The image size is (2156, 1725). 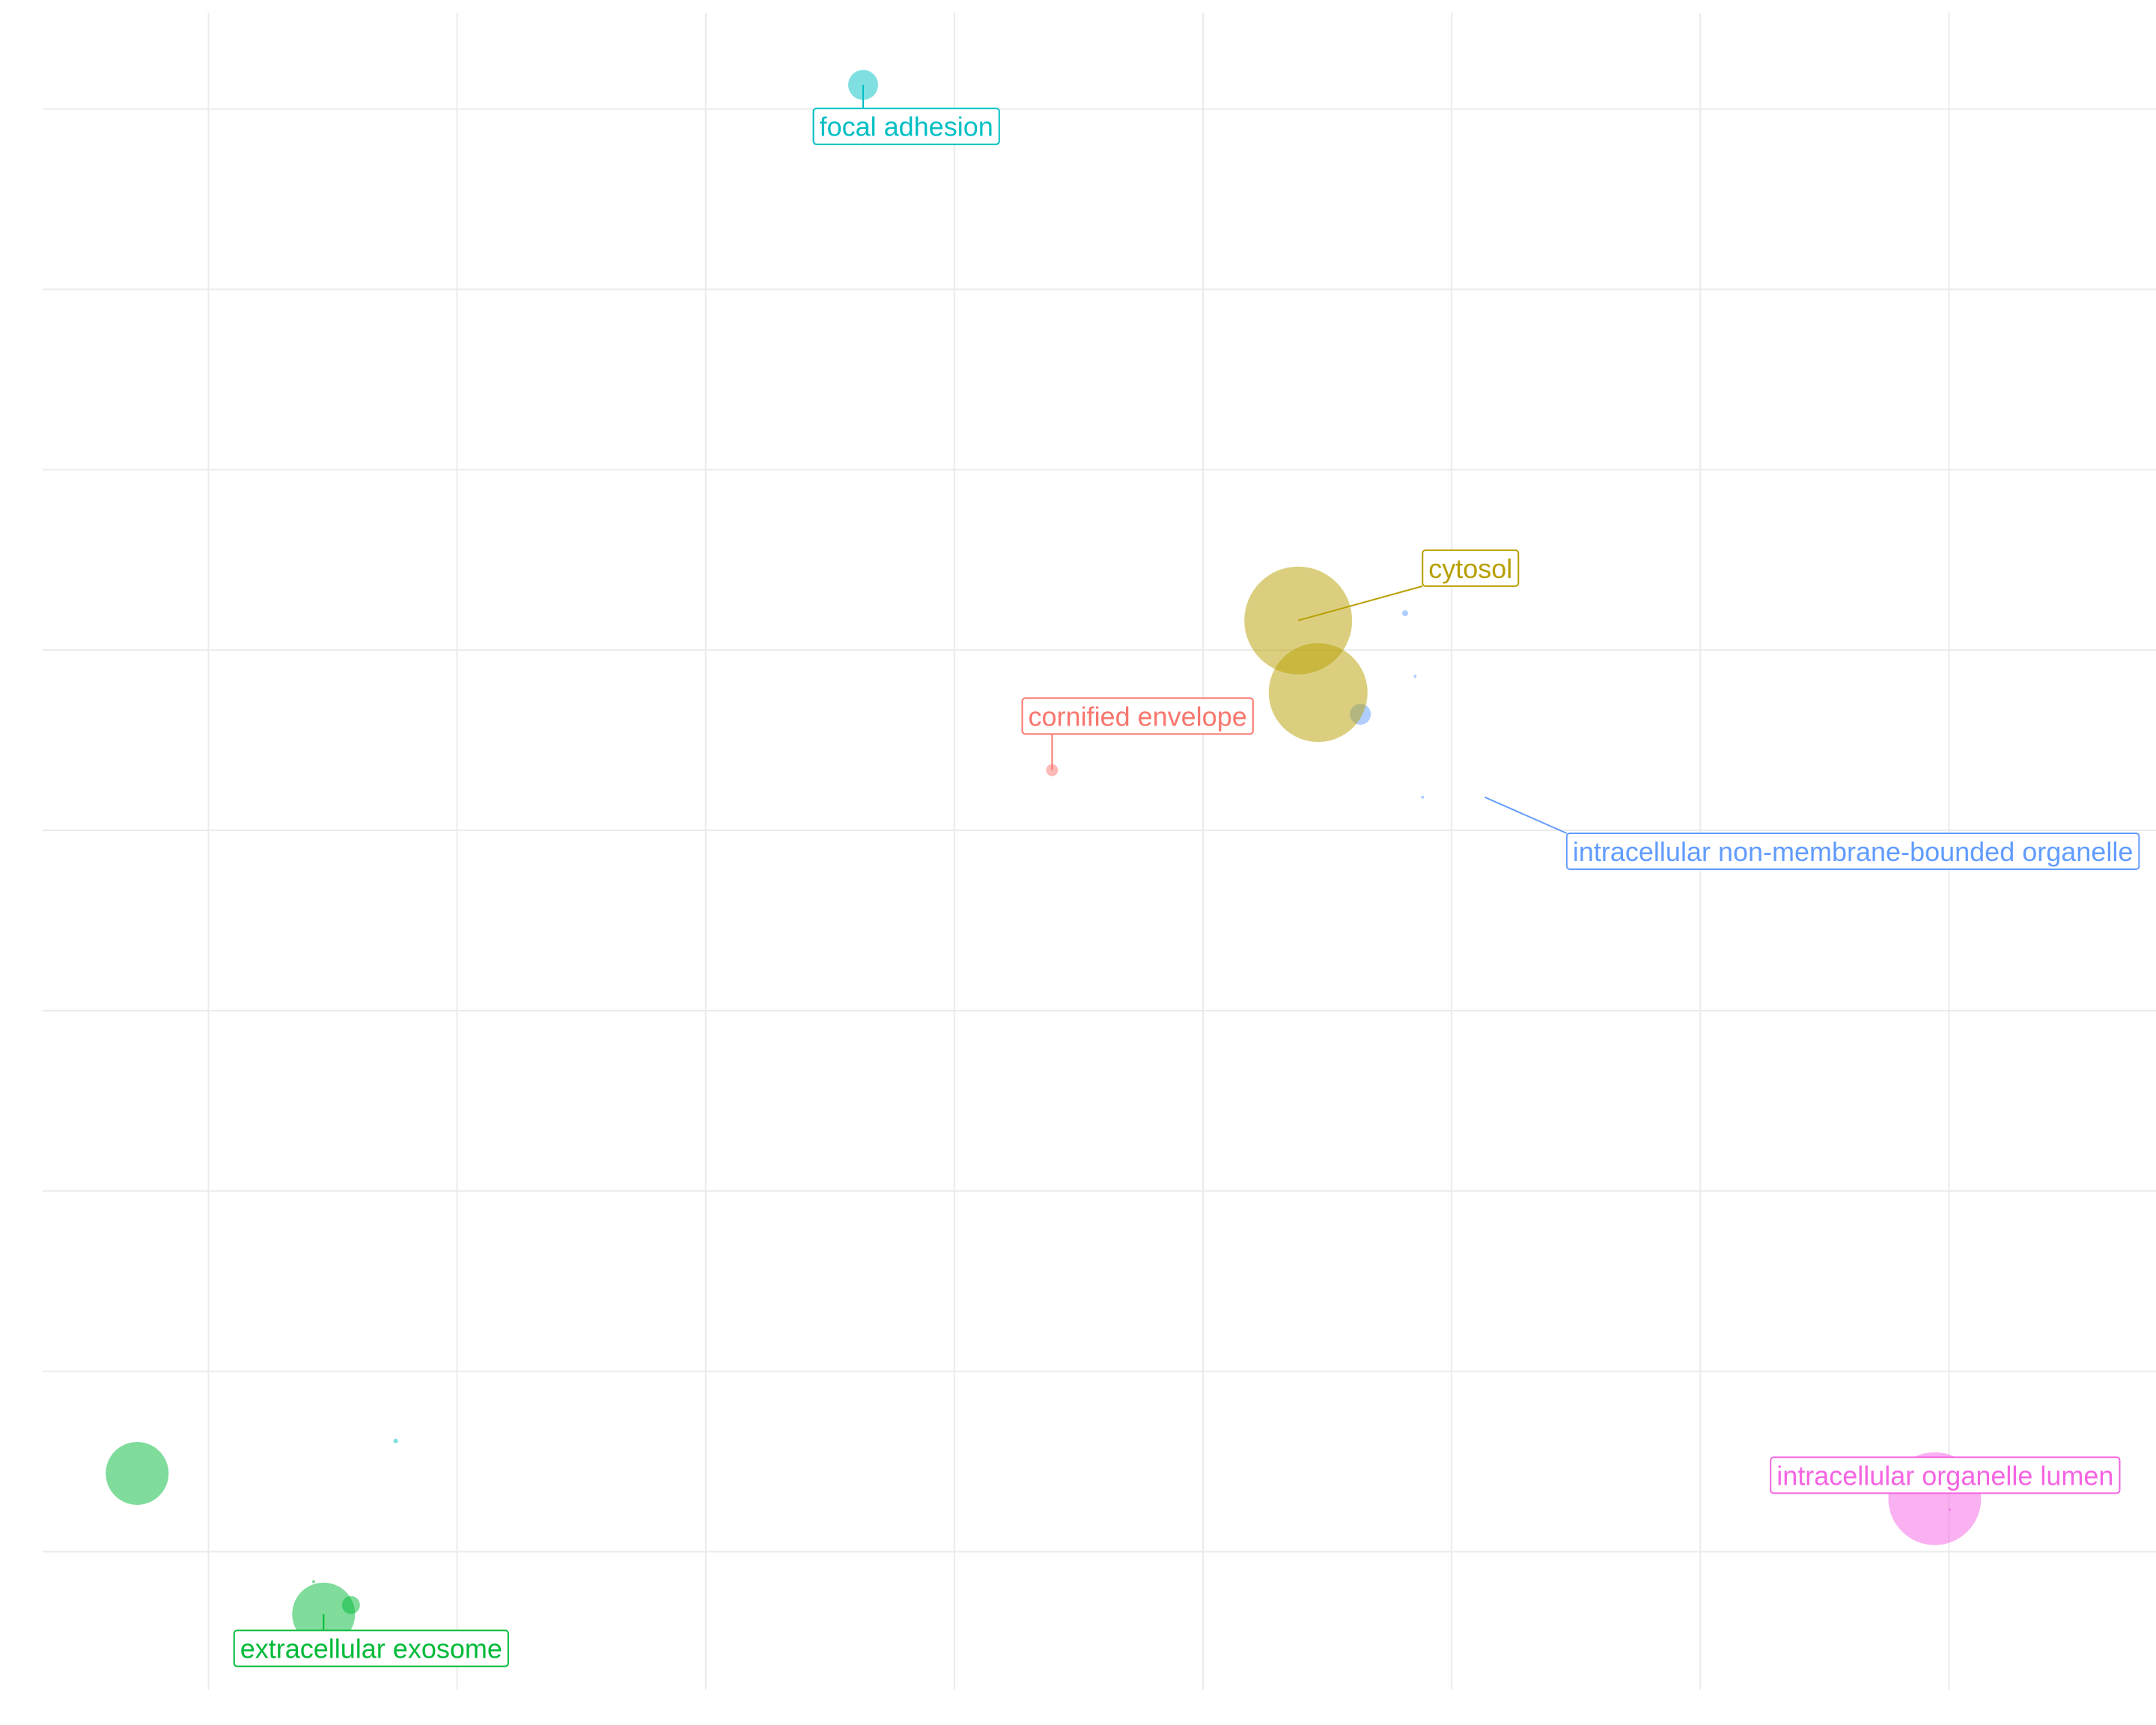 I want to click on annotation-label-4: intracellular organelle lumen, so click(x=1945, y=1476).